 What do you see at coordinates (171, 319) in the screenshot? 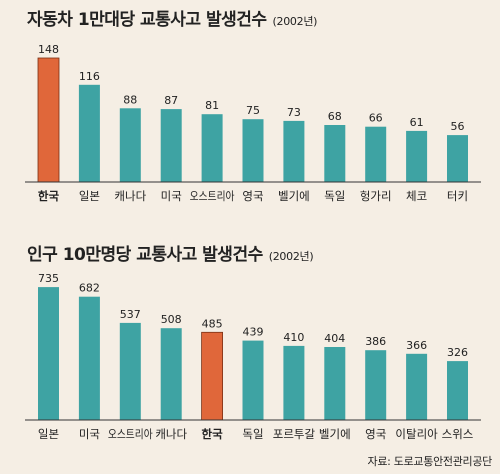
I see `chart-1-value-label-3: 508` at bounding box center [171, 319].